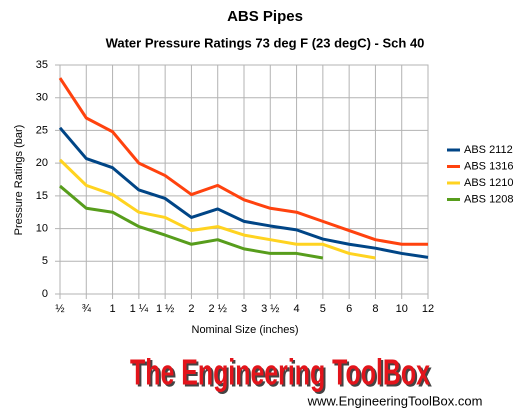  What do you see at coordinates (402, 309) in the screenshot?
I see `x-tick-label: 10` at bounding box center [402, 309].